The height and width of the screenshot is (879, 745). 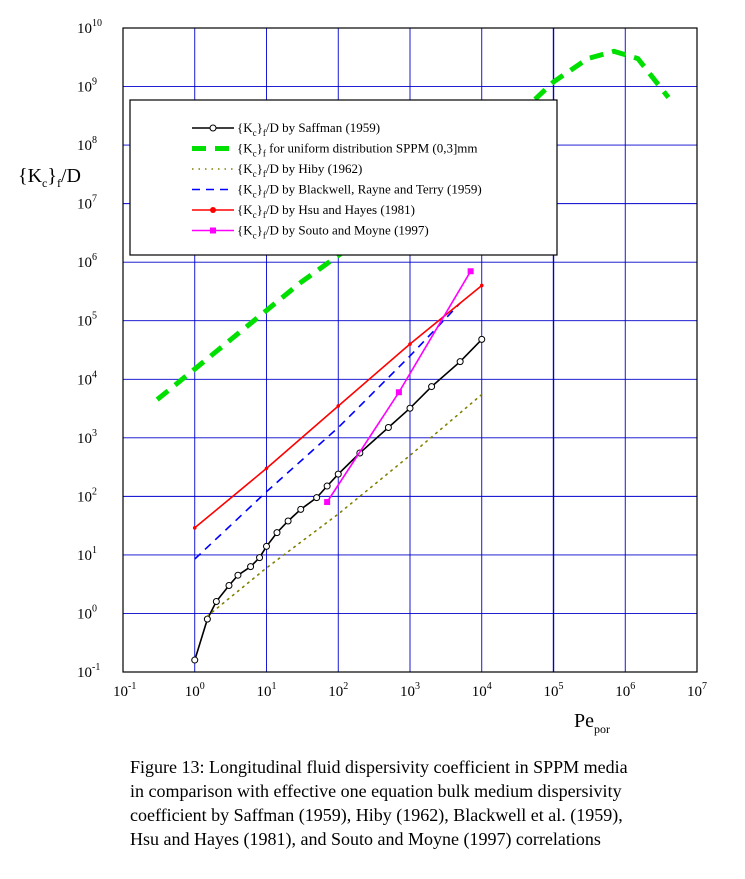 What do you see at coordinates (87, 378) in the screenshot?
I see `y-tick-label: 10⁴` at bounding box center [87, 378].